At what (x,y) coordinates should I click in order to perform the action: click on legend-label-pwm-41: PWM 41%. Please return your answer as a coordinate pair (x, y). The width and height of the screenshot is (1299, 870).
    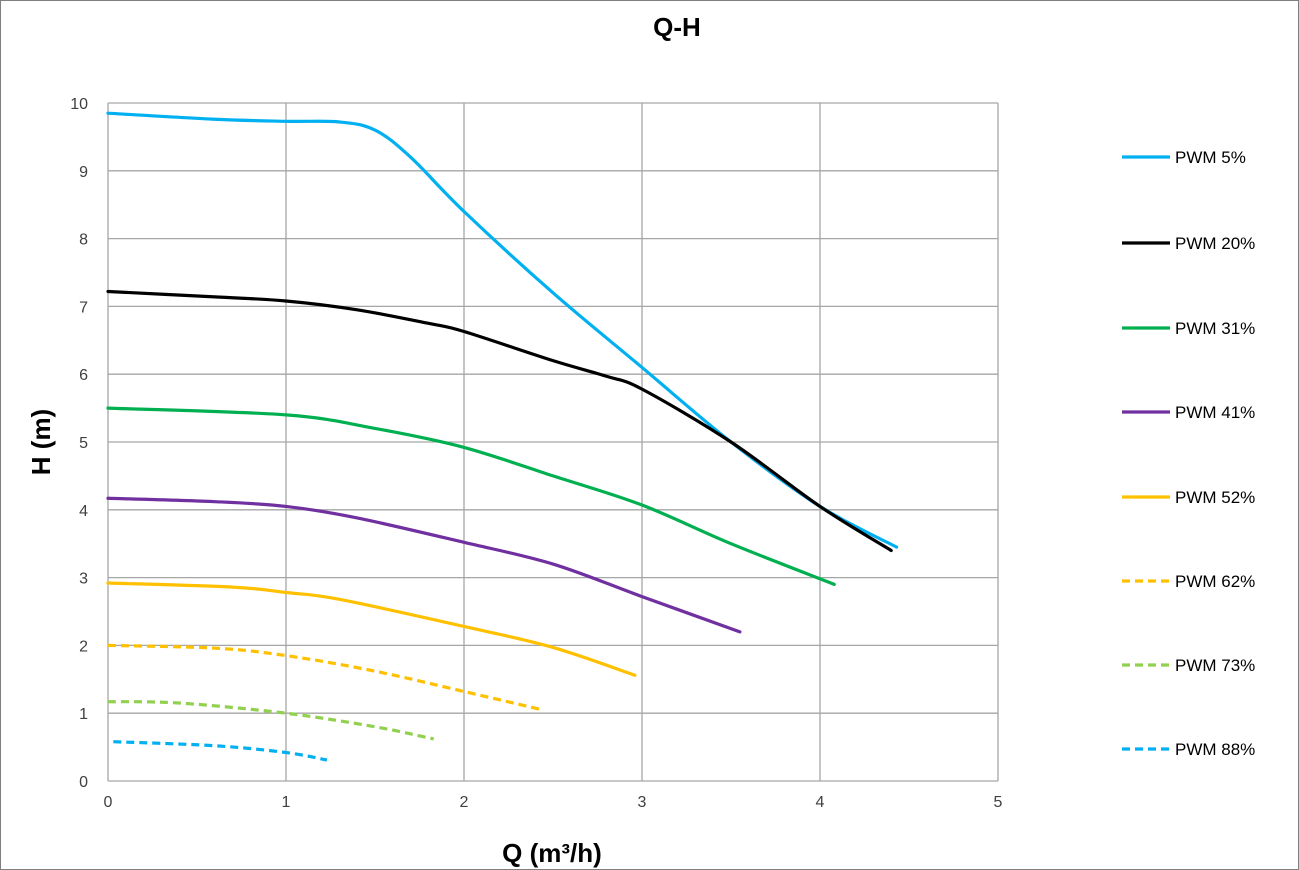
    Looking at the image, I should click on (1215, 412).